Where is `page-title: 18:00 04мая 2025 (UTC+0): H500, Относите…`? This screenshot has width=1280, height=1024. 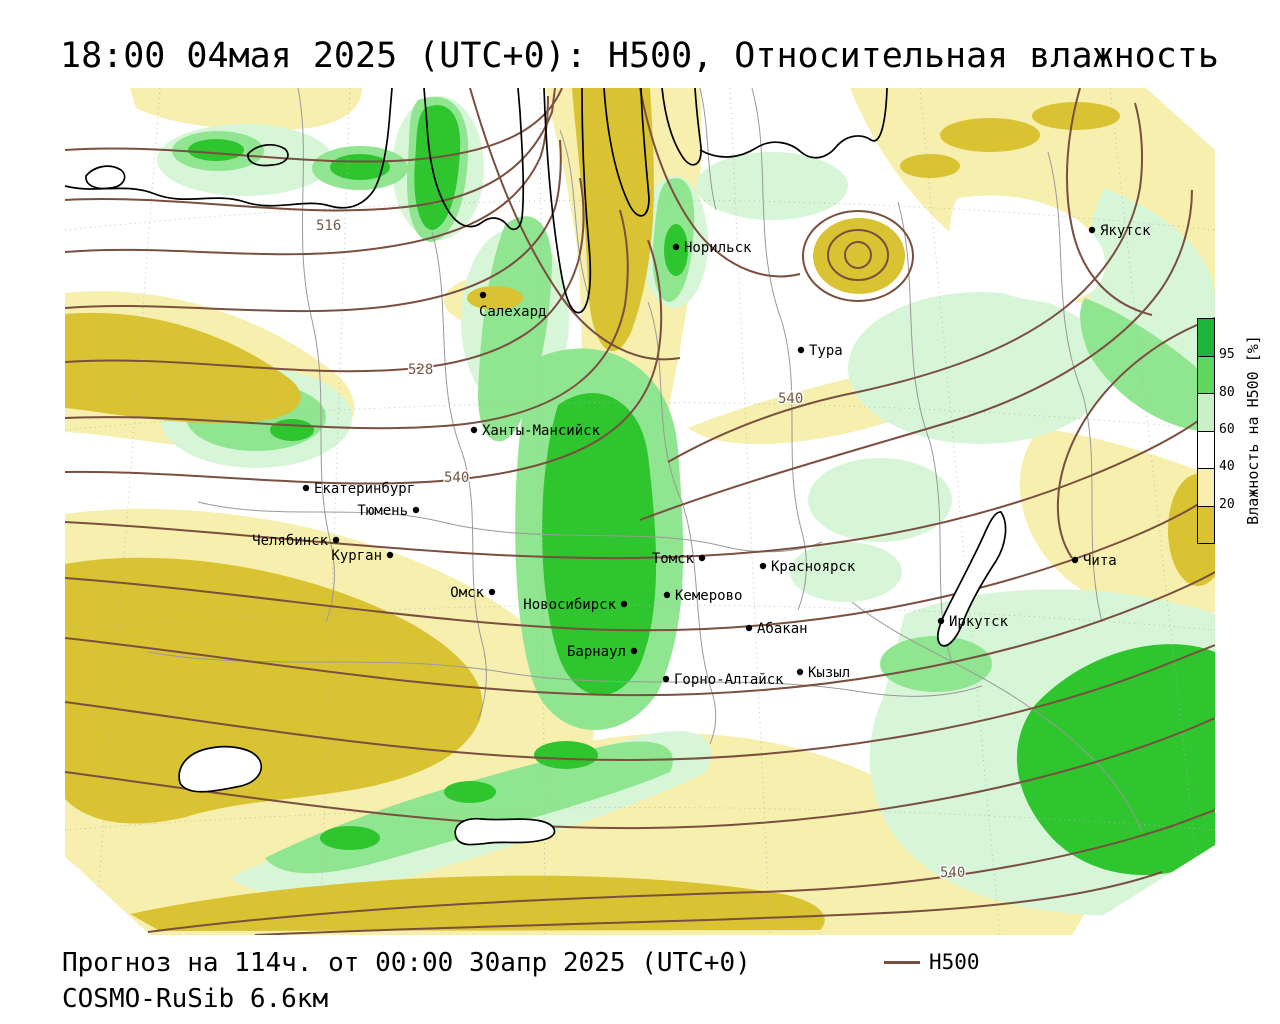 page-title: 18:00 04мая 2025 (UTC+0): H500, Относите… is located at coordinates (639, 56).